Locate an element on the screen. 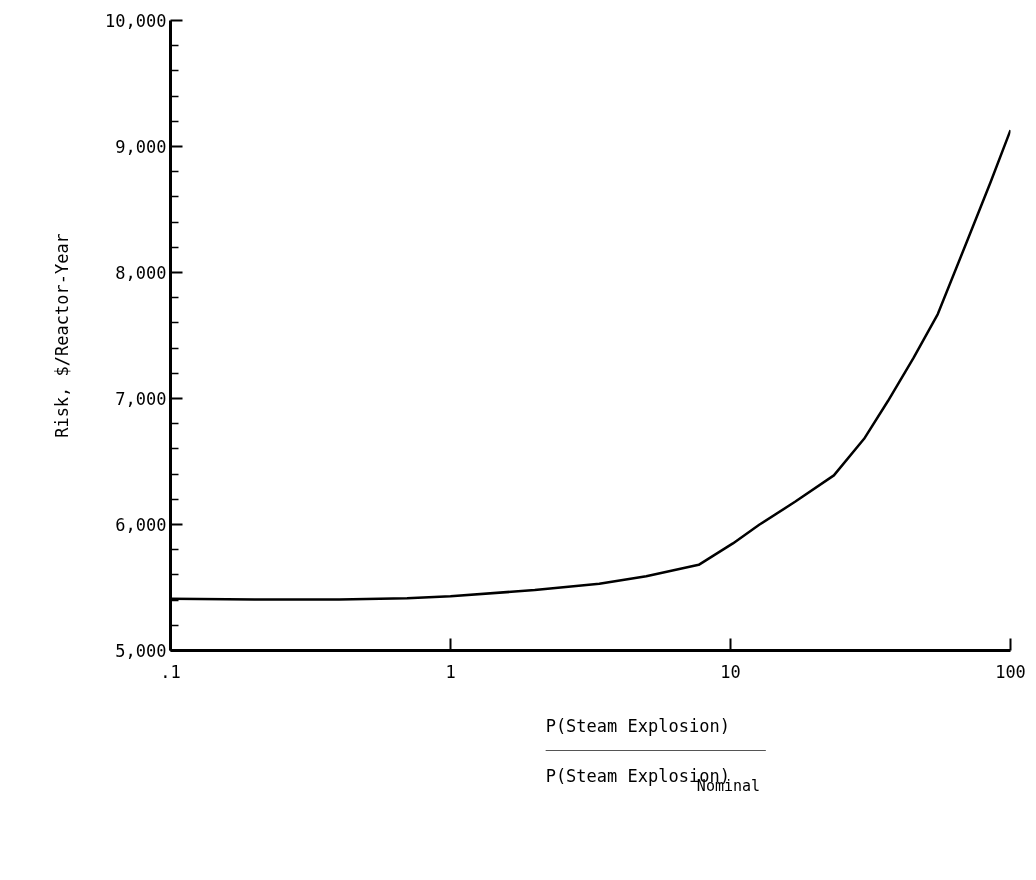  x-tick-label: 100 is located at coordinates (1010, 671).